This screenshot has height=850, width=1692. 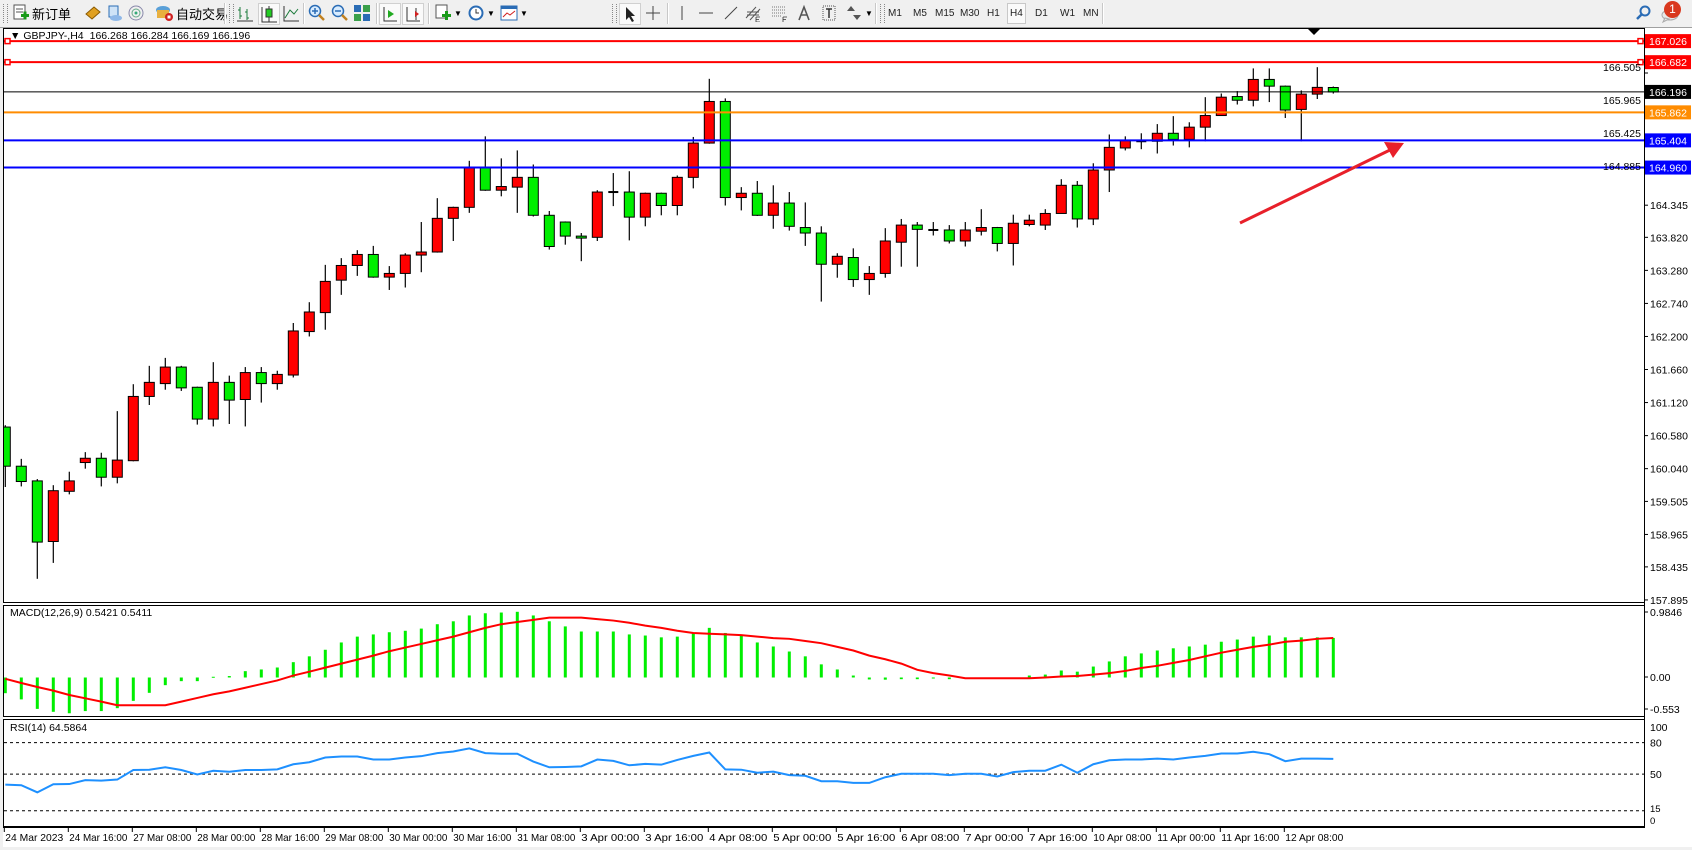 What do you see at coordinates (895, 13) in the screenshot?
I see `timeframe-m1: M1` at bounding box center [895, 13].